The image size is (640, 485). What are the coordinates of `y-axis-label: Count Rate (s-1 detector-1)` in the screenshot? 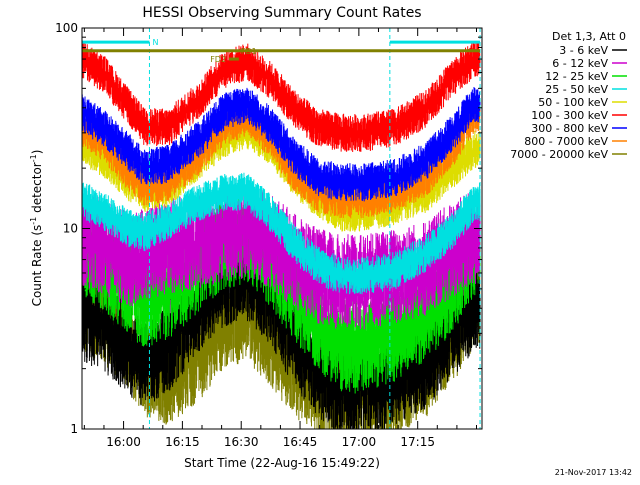 It's located at (36, 228).